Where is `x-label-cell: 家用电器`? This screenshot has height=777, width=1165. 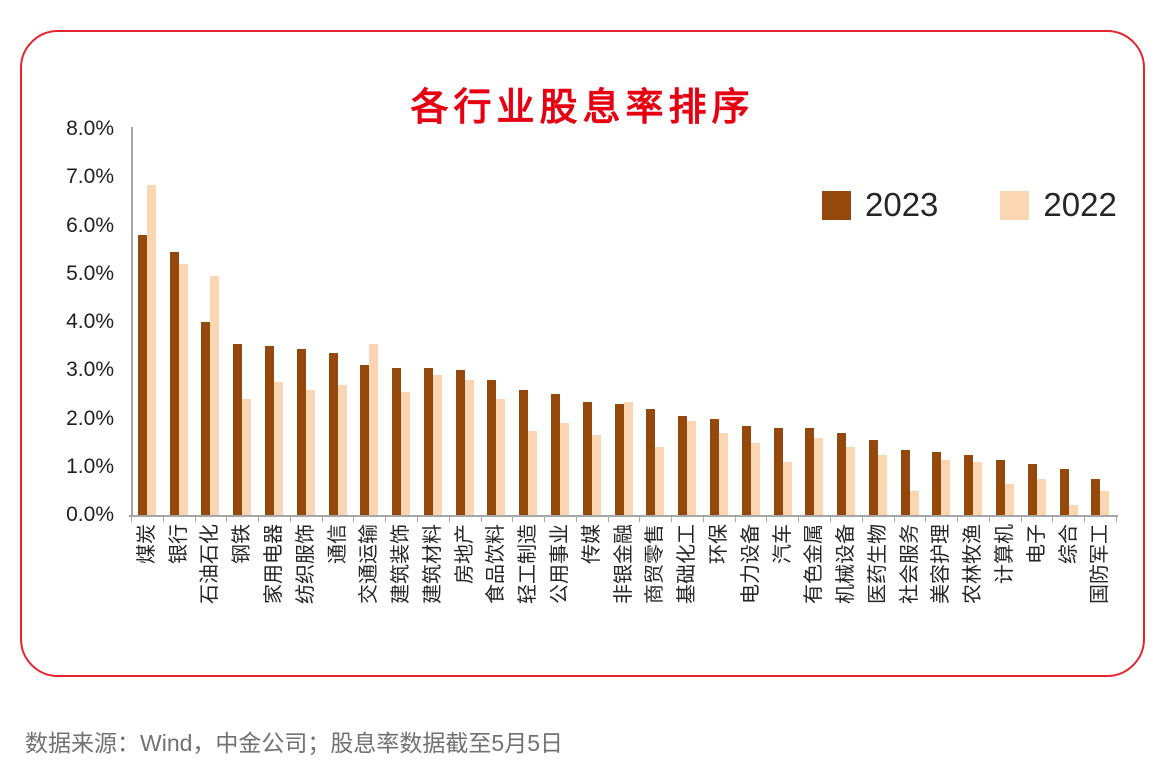 x-label-cell: 家用电器 is located at coordinates (274, 594).